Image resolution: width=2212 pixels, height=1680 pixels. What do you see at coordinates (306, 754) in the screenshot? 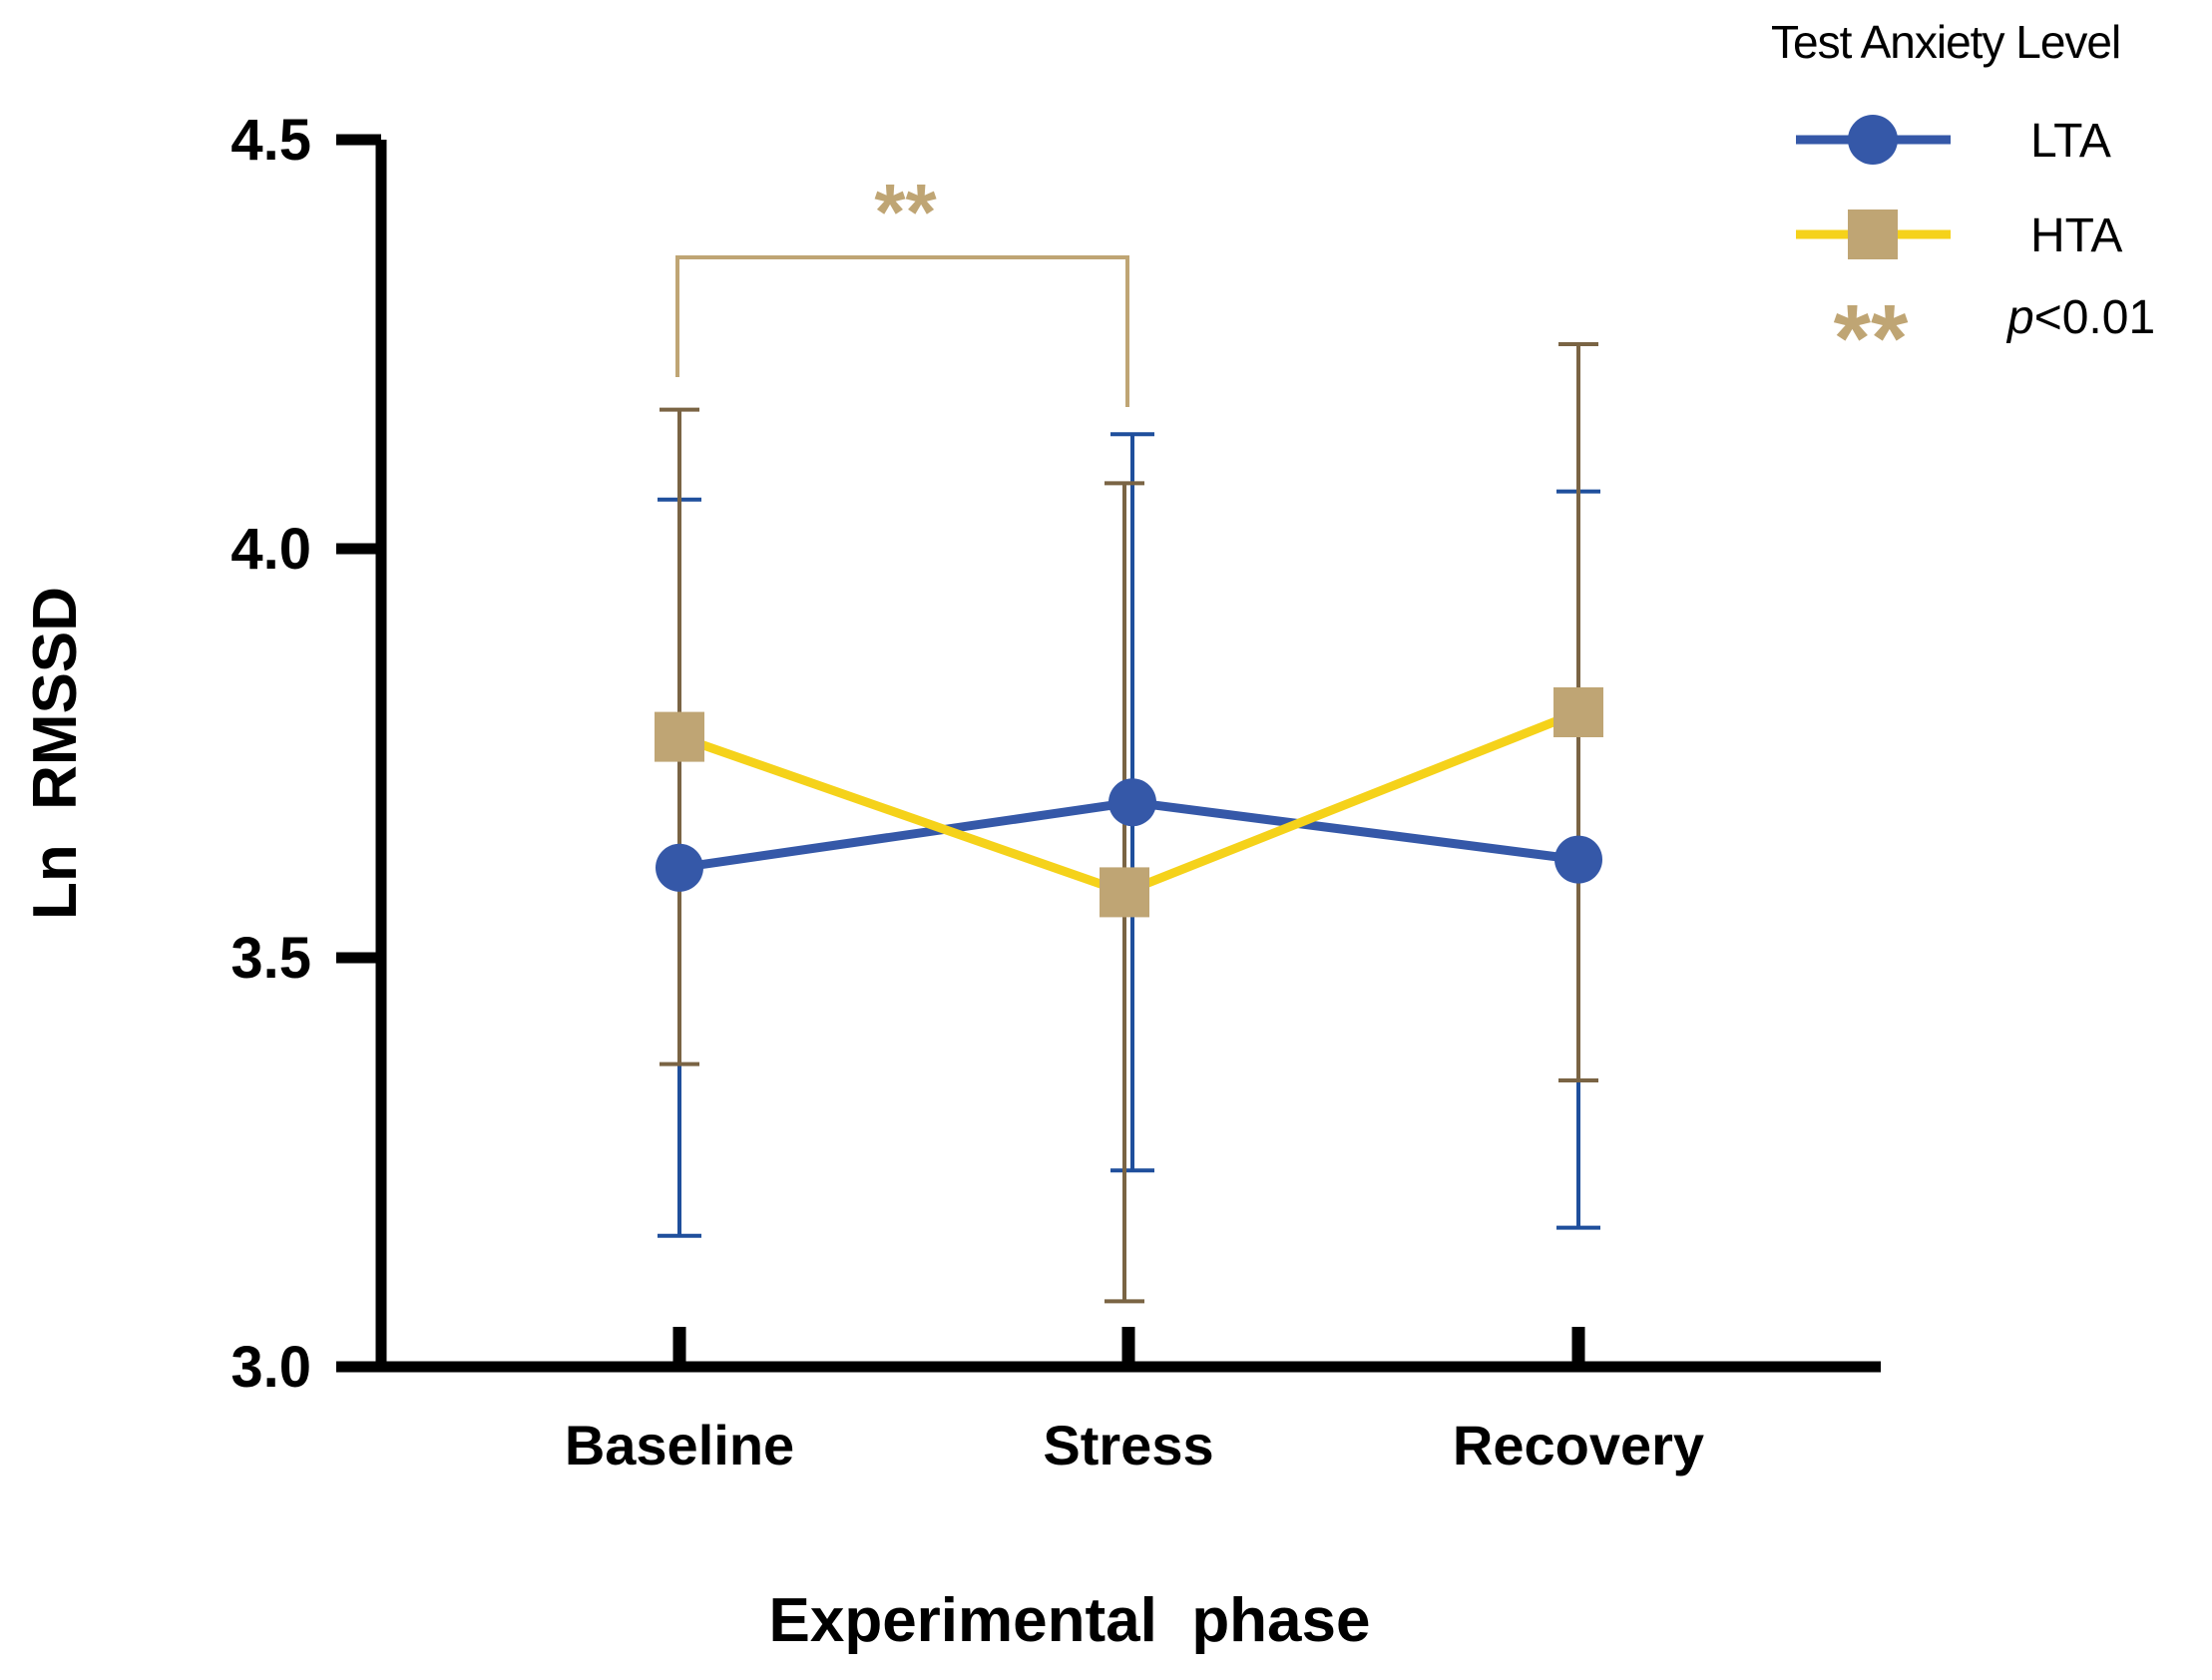
I see `y-axis-ticks: 3.0 3.5 4.0 4.5` at bounding box center [306, 754].